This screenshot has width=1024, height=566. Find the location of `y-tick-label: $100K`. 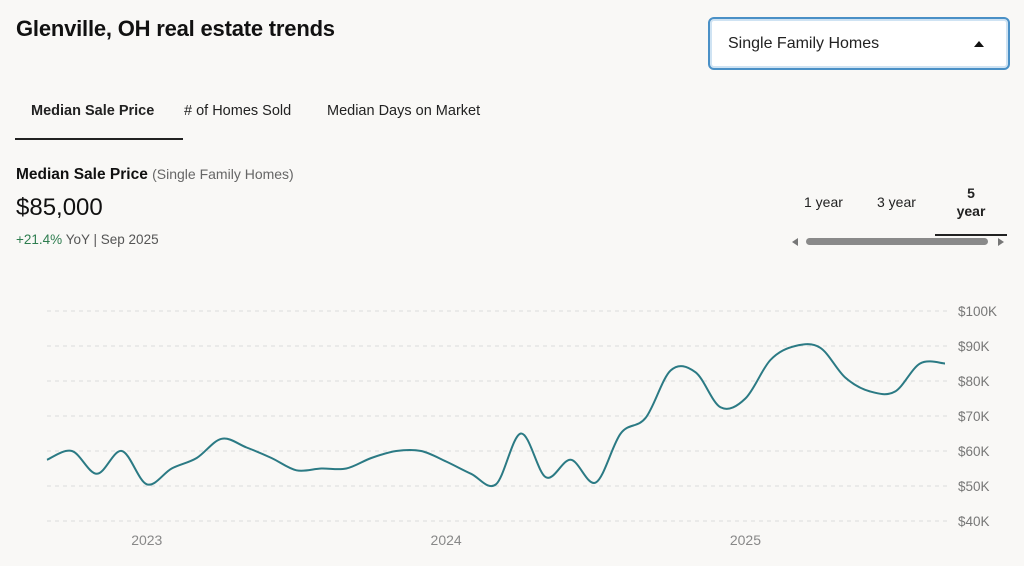

y-tick-label: $100K is located at coordinates (977, 311).